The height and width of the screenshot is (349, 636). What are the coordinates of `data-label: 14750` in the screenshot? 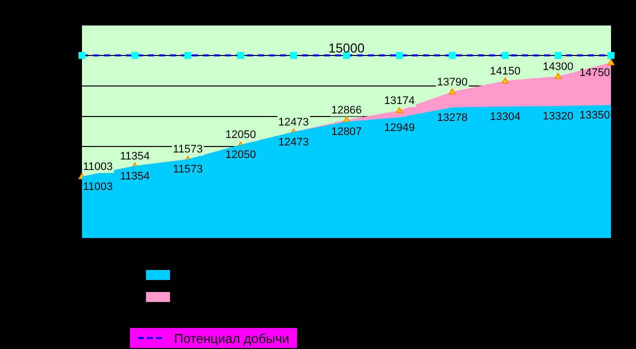 It's located at (594, 73).